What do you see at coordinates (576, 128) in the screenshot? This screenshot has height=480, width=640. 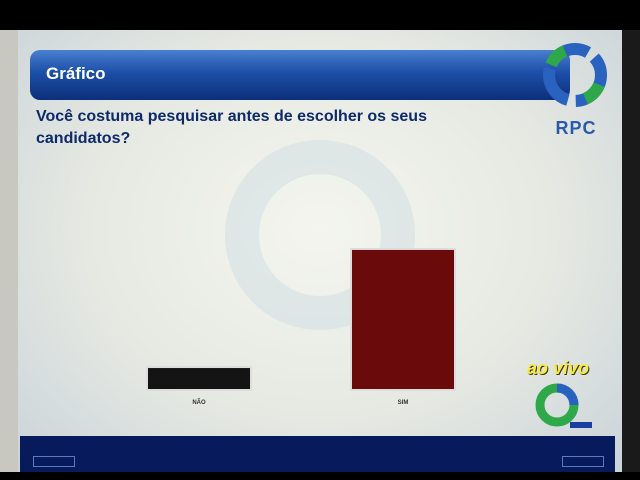 I see `rpc-logo-text: RPC` at bounding box center [576, 128].